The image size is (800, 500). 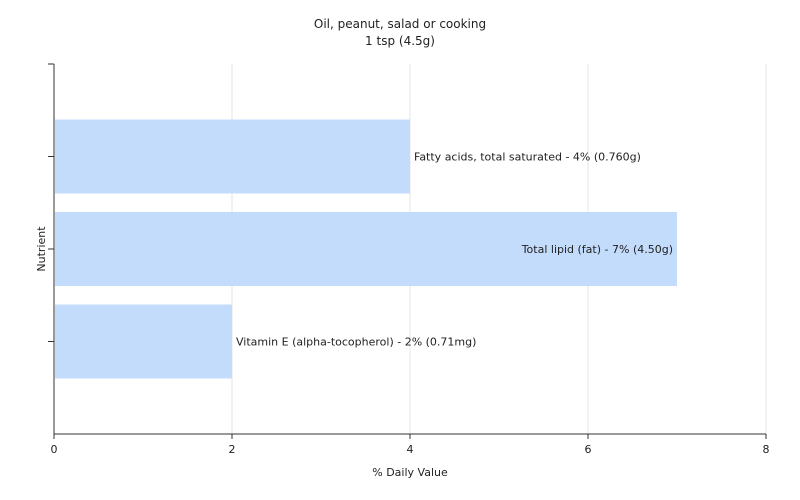 What do you see at coordinates (766, 449) in the screenshot?
I see `x-tick-label: 8` at bounding box center [766, 449].